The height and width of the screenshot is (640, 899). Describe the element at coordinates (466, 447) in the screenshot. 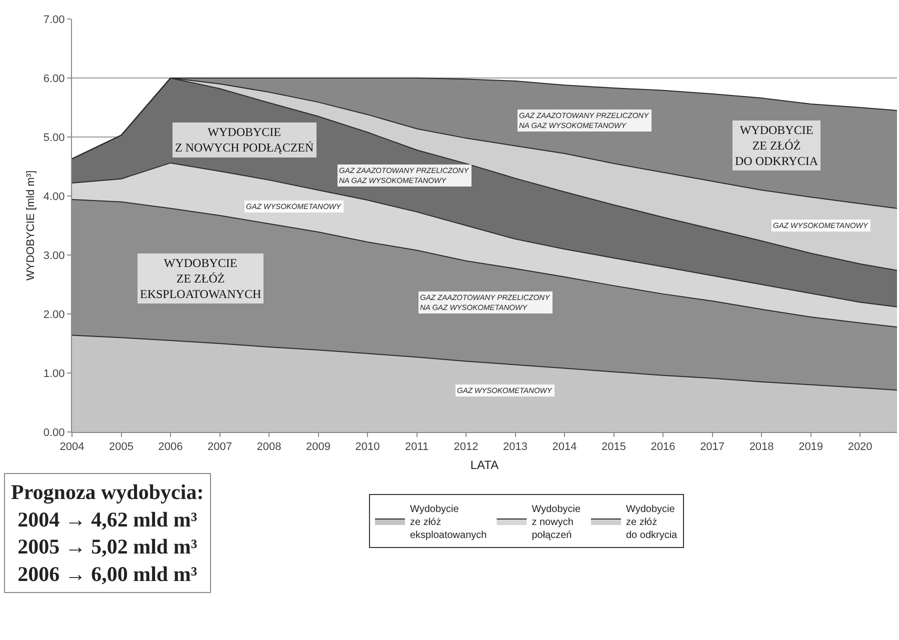

I see `x-tick-label: 2012` at that location.